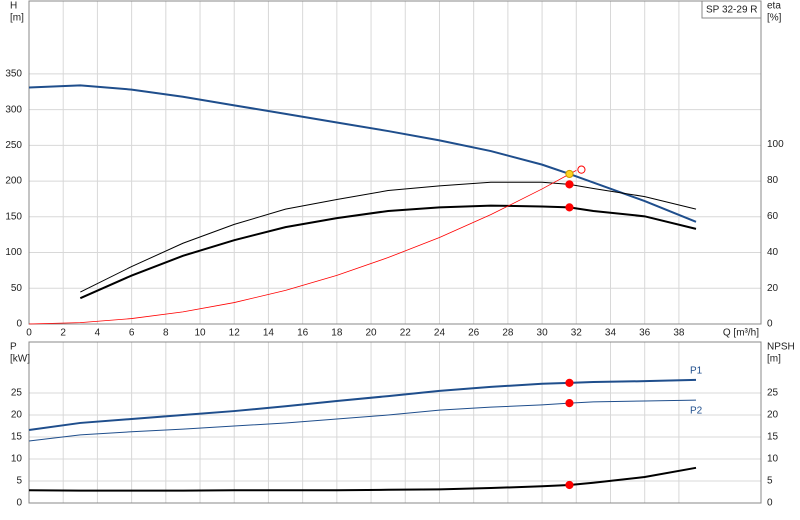 The image size is (800, 520). What do you see at coordinates (773, 180) in the screenshot?
I see `y2-tick-label: 80` at bounding box center [773, 180].